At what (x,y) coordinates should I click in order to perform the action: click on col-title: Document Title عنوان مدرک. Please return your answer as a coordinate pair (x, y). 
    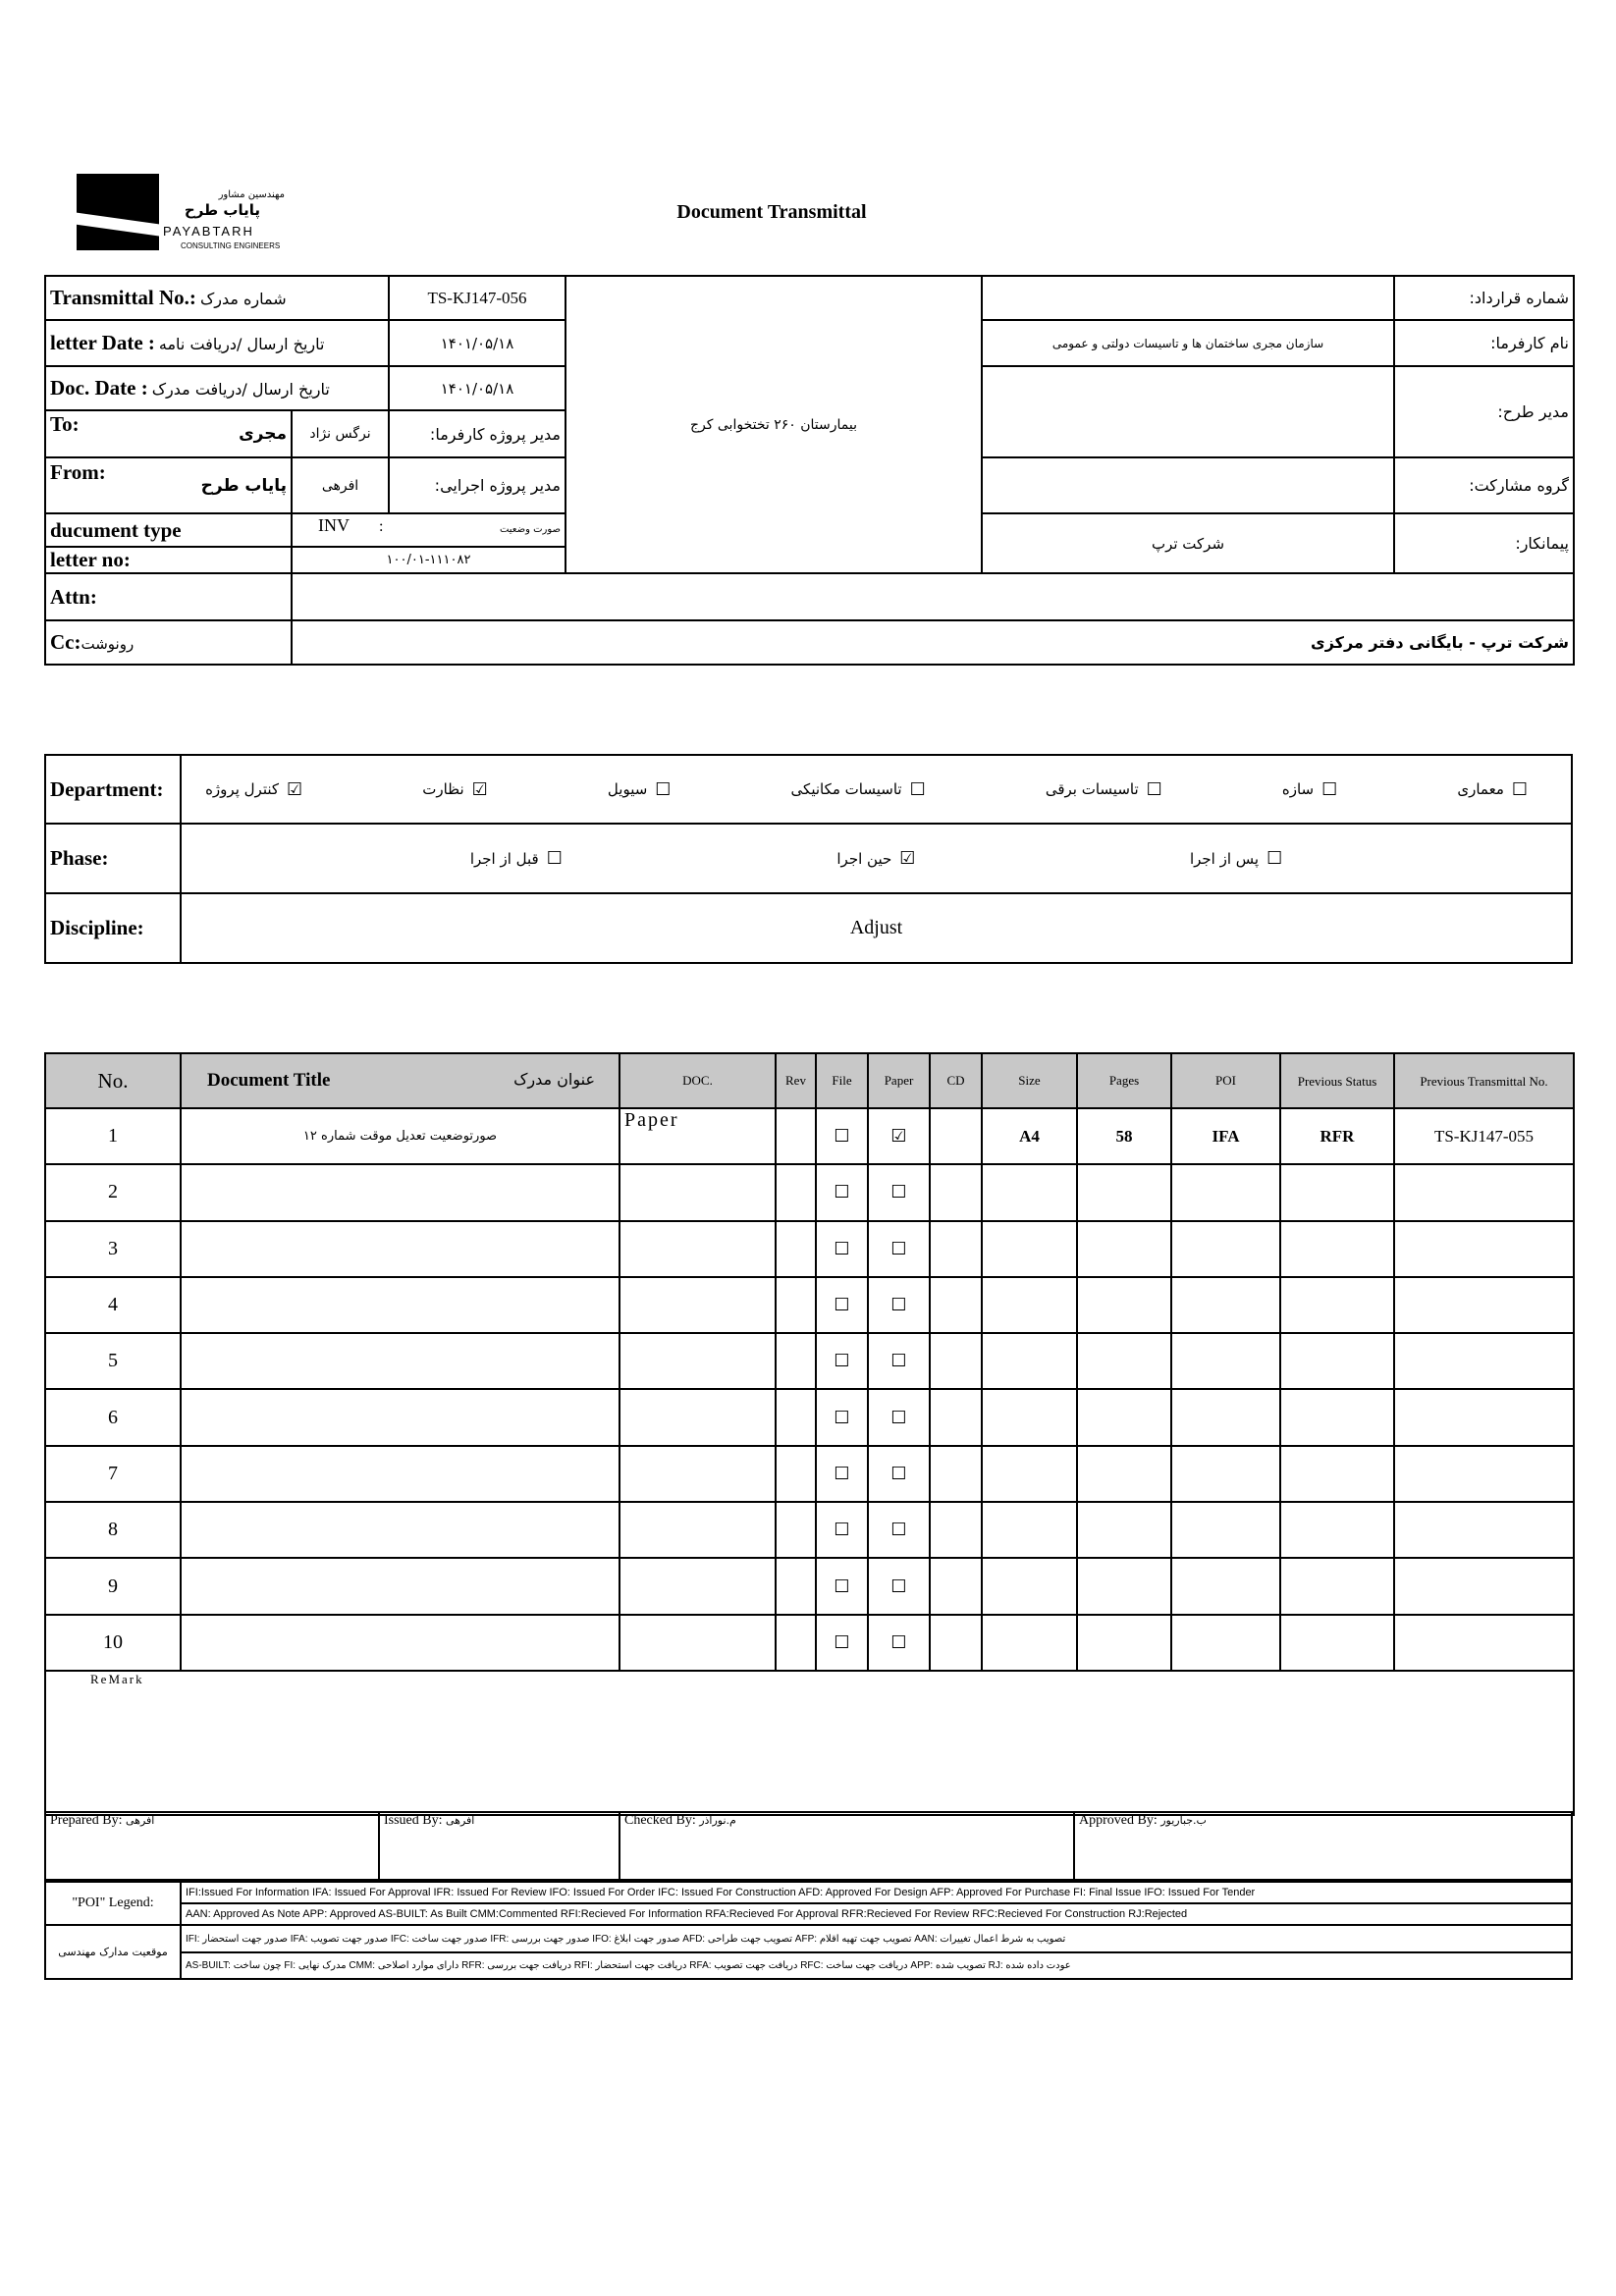
    Looking at the image, I should click on (400, 1080).